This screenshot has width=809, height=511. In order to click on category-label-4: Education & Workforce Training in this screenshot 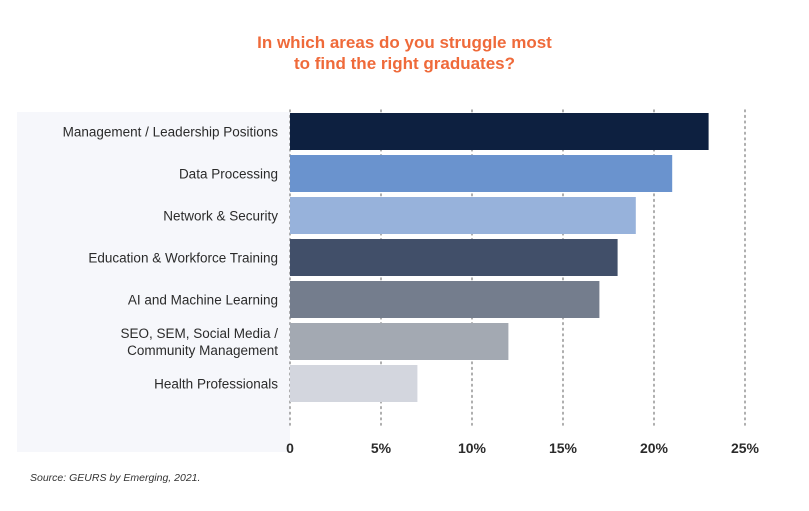, I will do `click(183, 257)`.